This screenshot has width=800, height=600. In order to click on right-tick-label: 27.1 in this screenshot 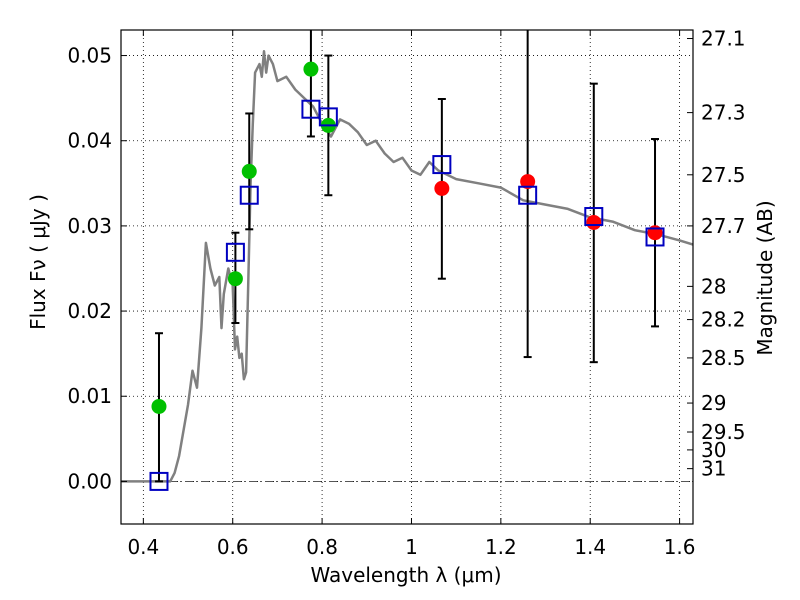, I will do `click(723, 39)`.